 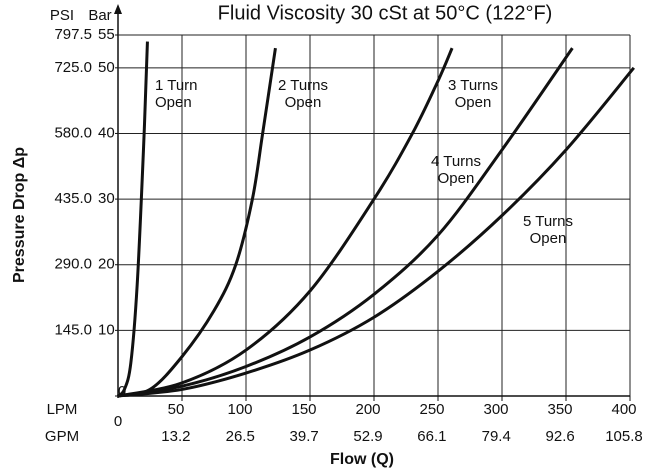 What do you see at coordinates (431, 409) in the screenshot?
I see `x-tick-label: 250` at bounding box center [431, 409].